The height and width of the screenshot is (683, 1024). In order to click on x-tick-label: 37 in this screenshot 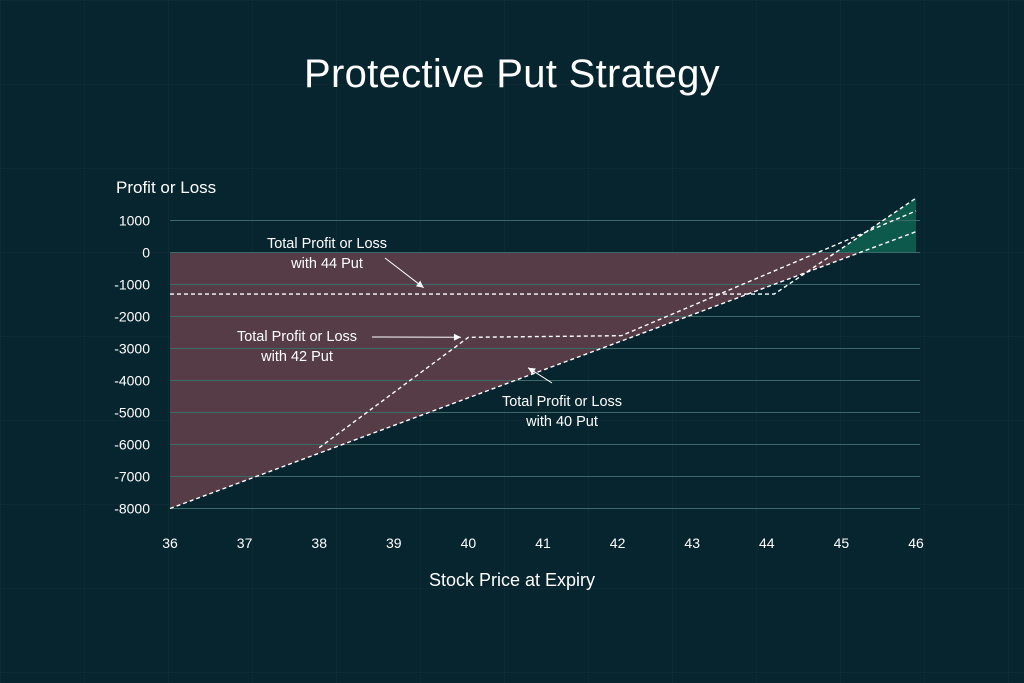, I will do `click(245, 543)`.